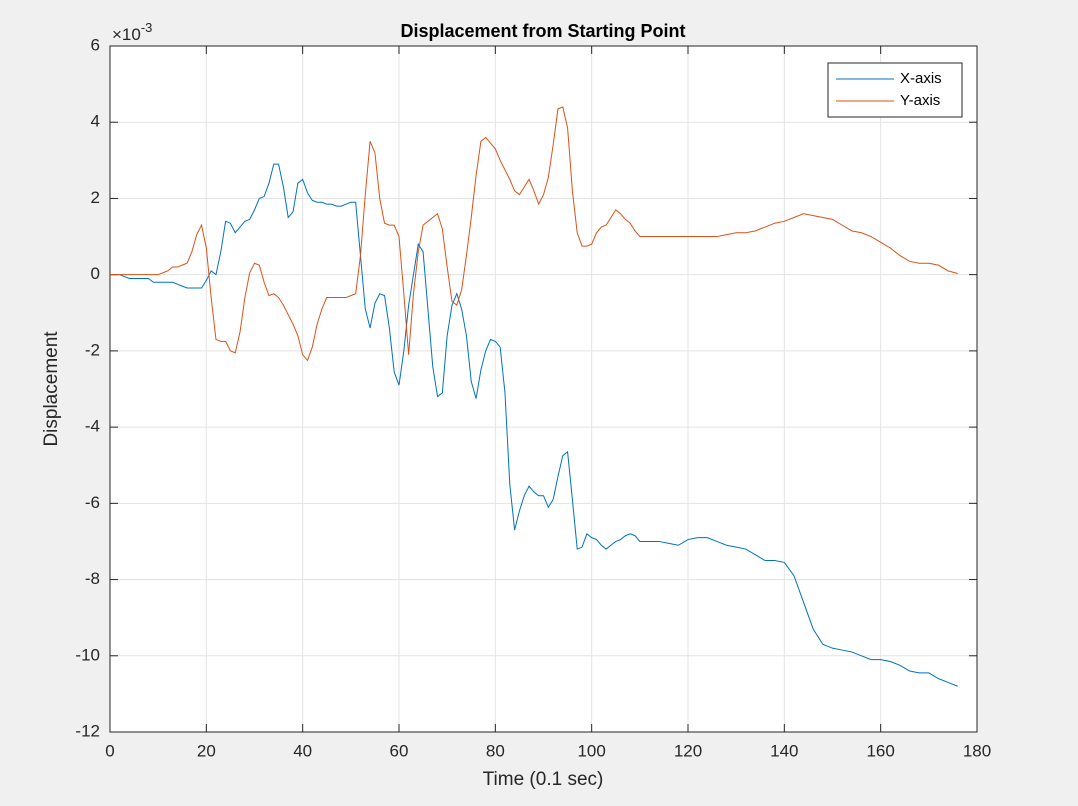  What do you see at coordinates (95, 121) in the screenshot?
I see `y-tick-label: 4` at bounding box center [95, 121].